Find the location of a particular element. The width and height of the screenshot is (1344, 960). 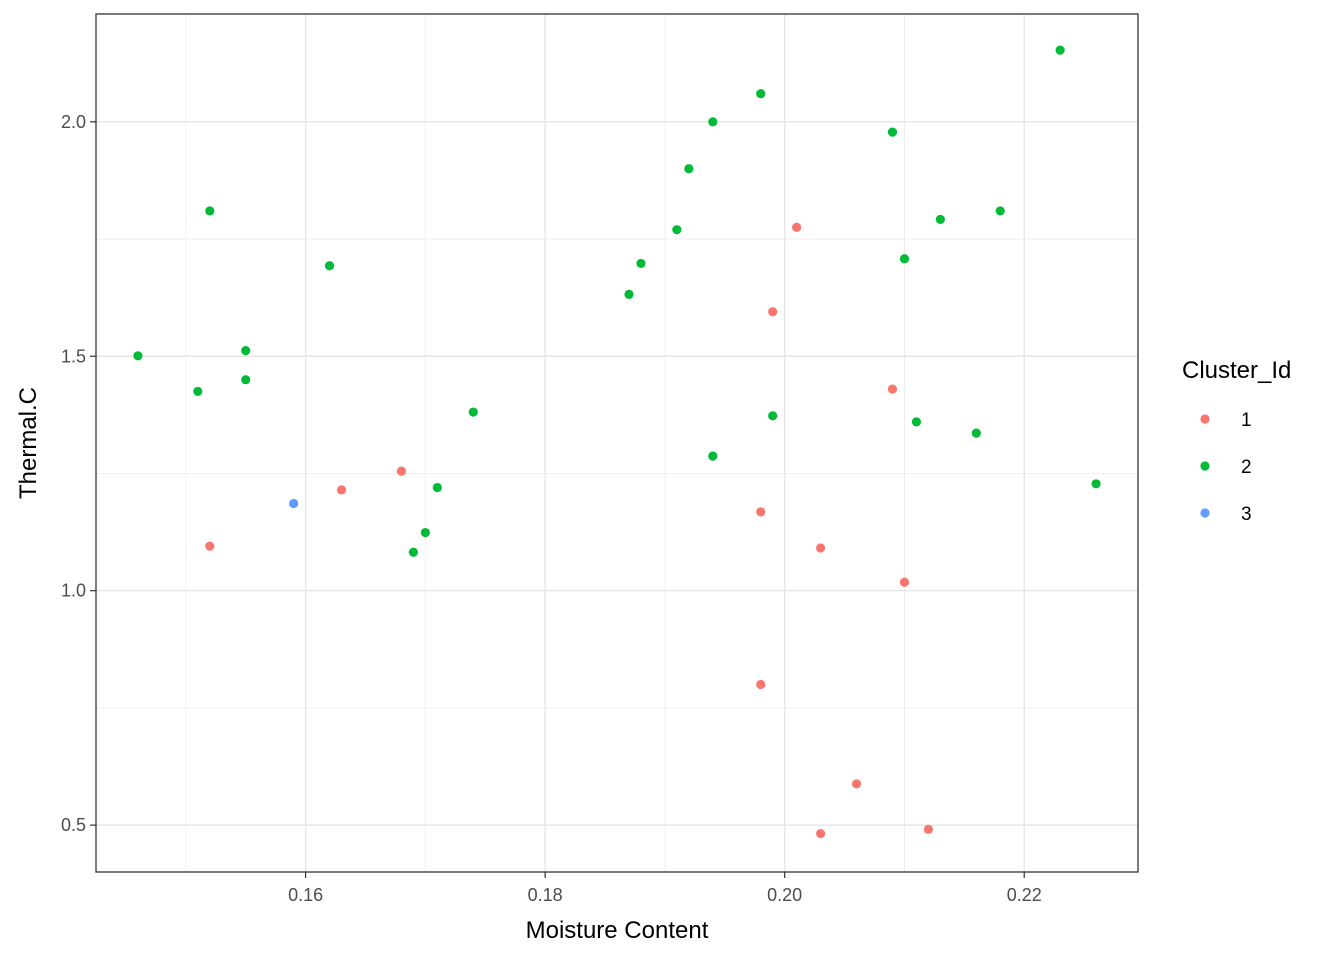

y-tick-label: 1.0 is located at coordinates (73, 591).